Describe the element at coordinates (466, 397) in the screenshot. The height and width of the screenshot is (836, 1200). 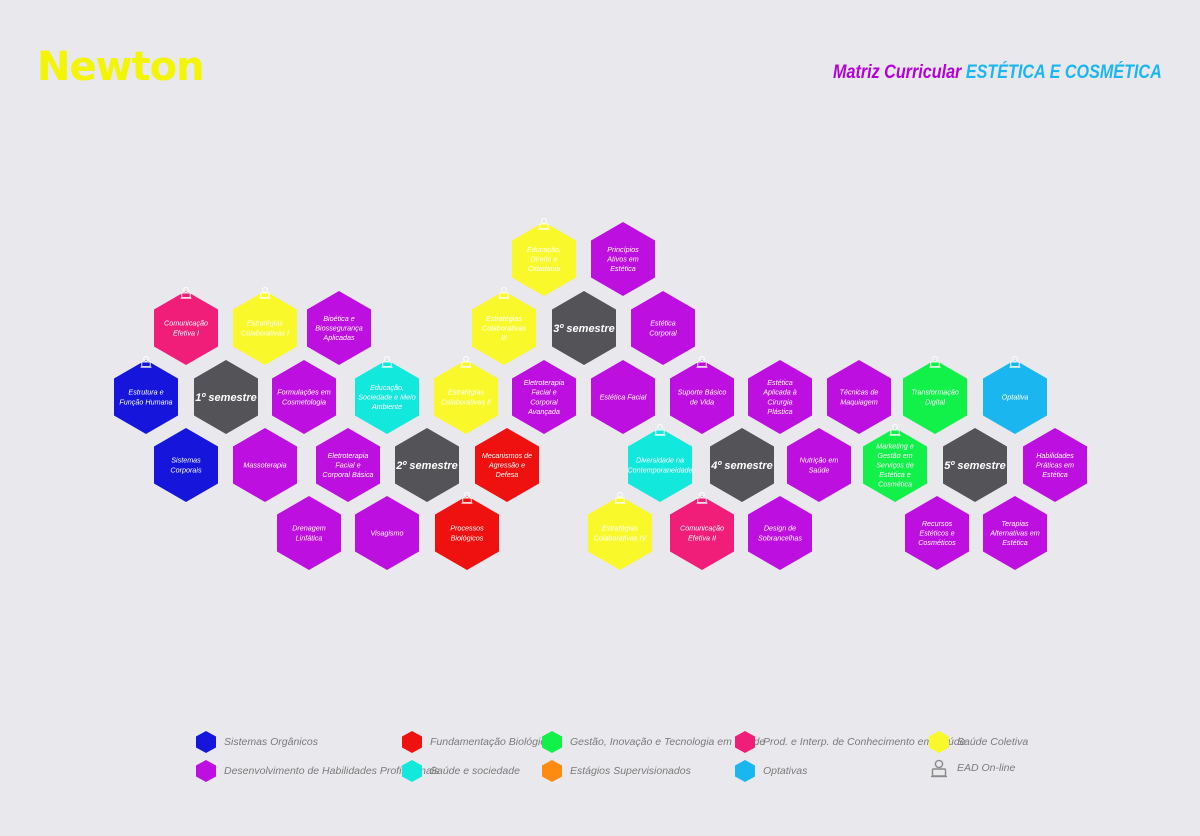
I see `hex-label: Estratégias Colaborativas II` at that location.